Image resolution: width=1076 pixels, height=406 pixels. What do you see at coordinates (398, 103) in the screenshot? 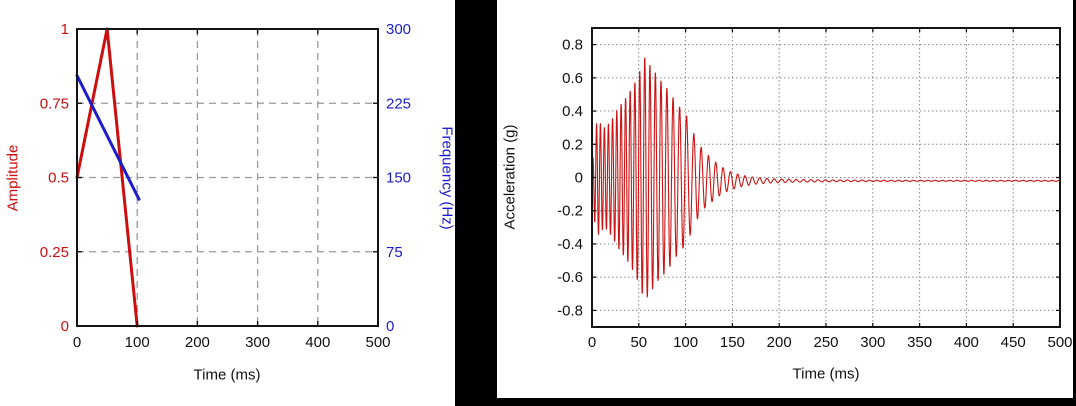
I see `svg-text: 225` at bounding box center [398, 103].